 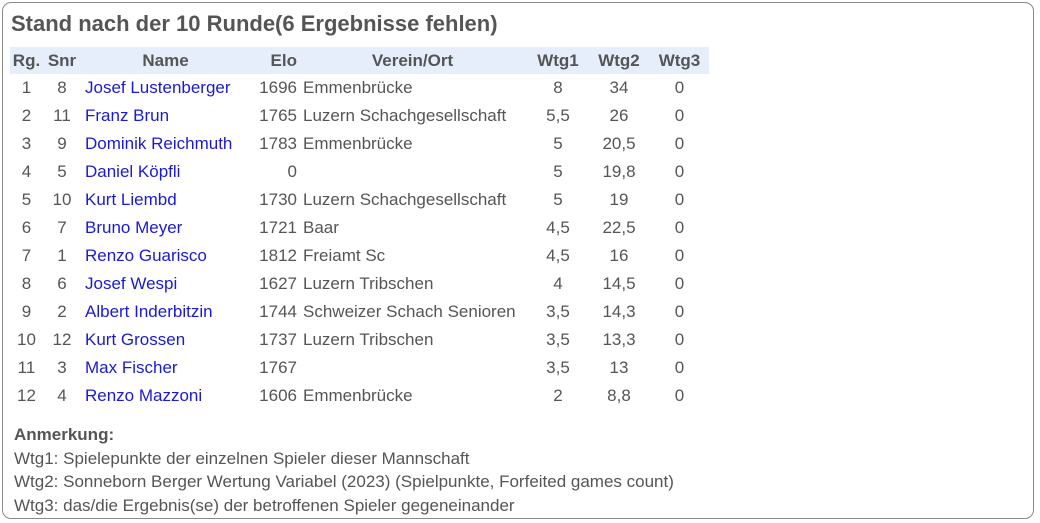 What do you see at coordinates (26, 199) in the screenshot?
I see `rank-cell: 5` at bounding box center [26, 199].